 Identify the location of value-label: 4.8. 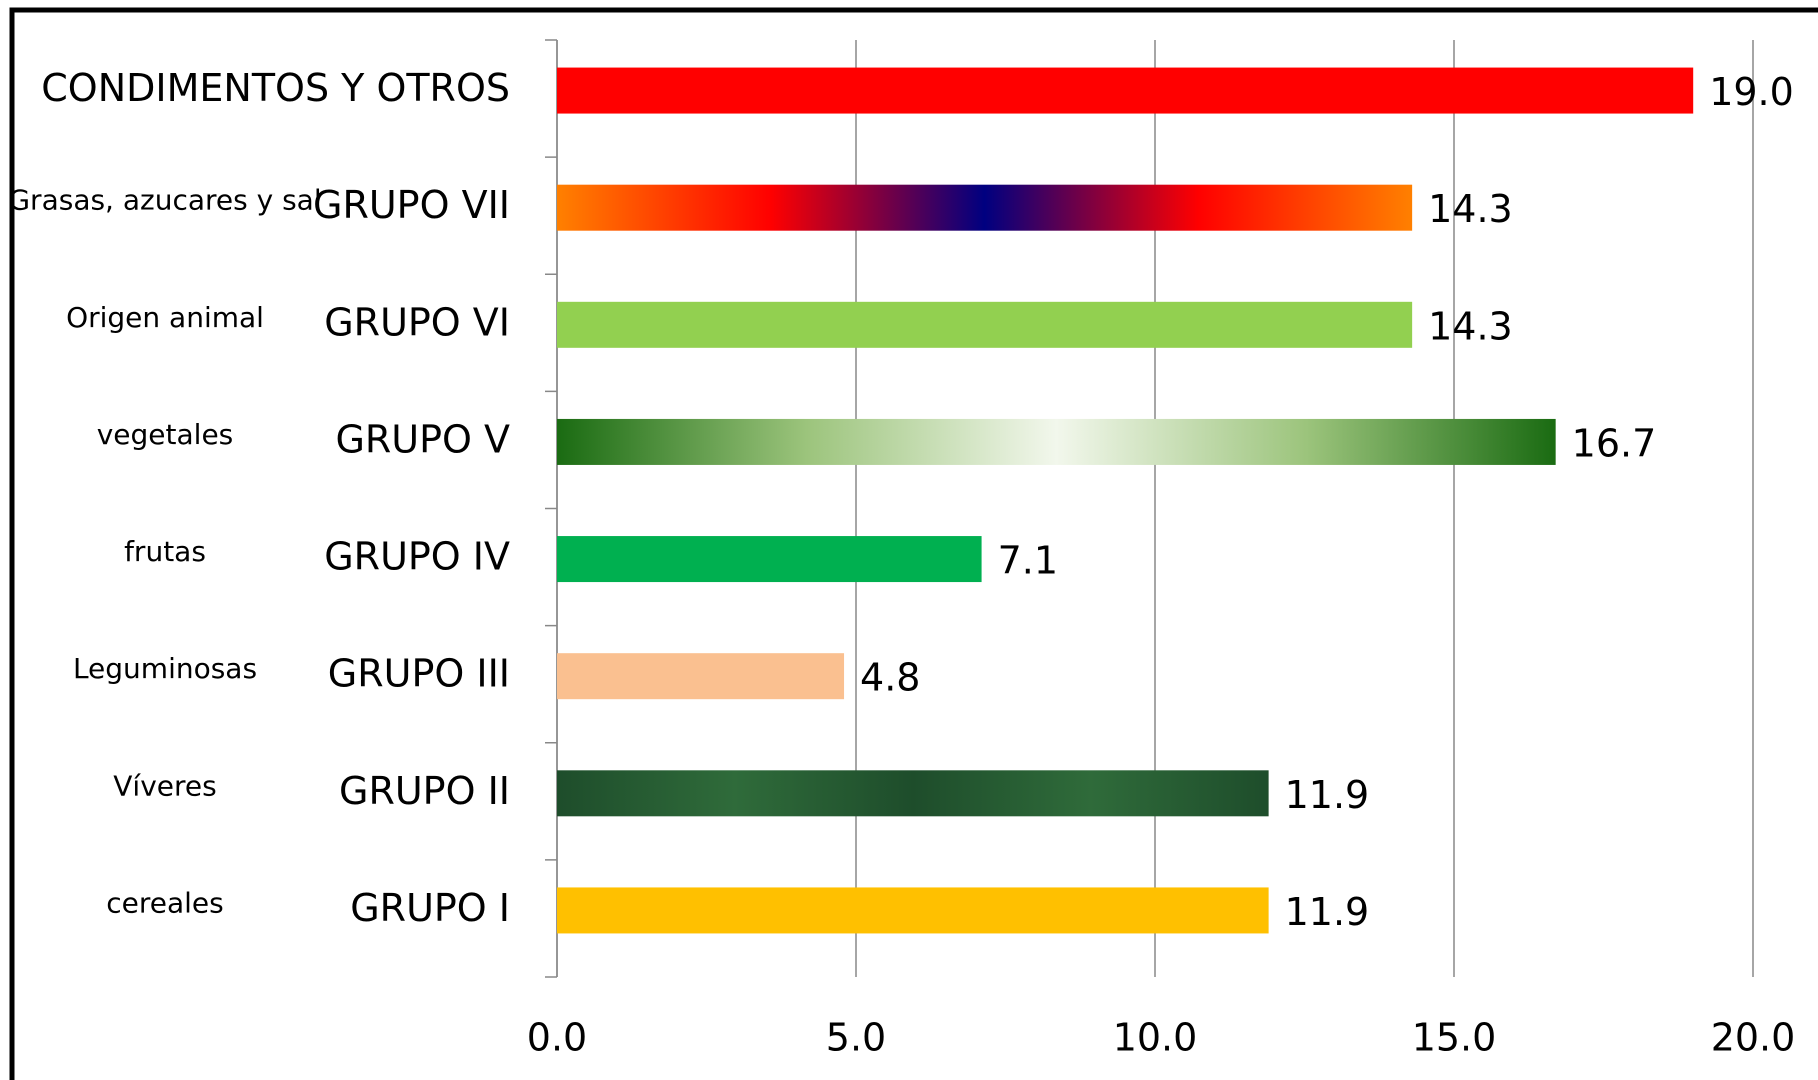
(890, 678).